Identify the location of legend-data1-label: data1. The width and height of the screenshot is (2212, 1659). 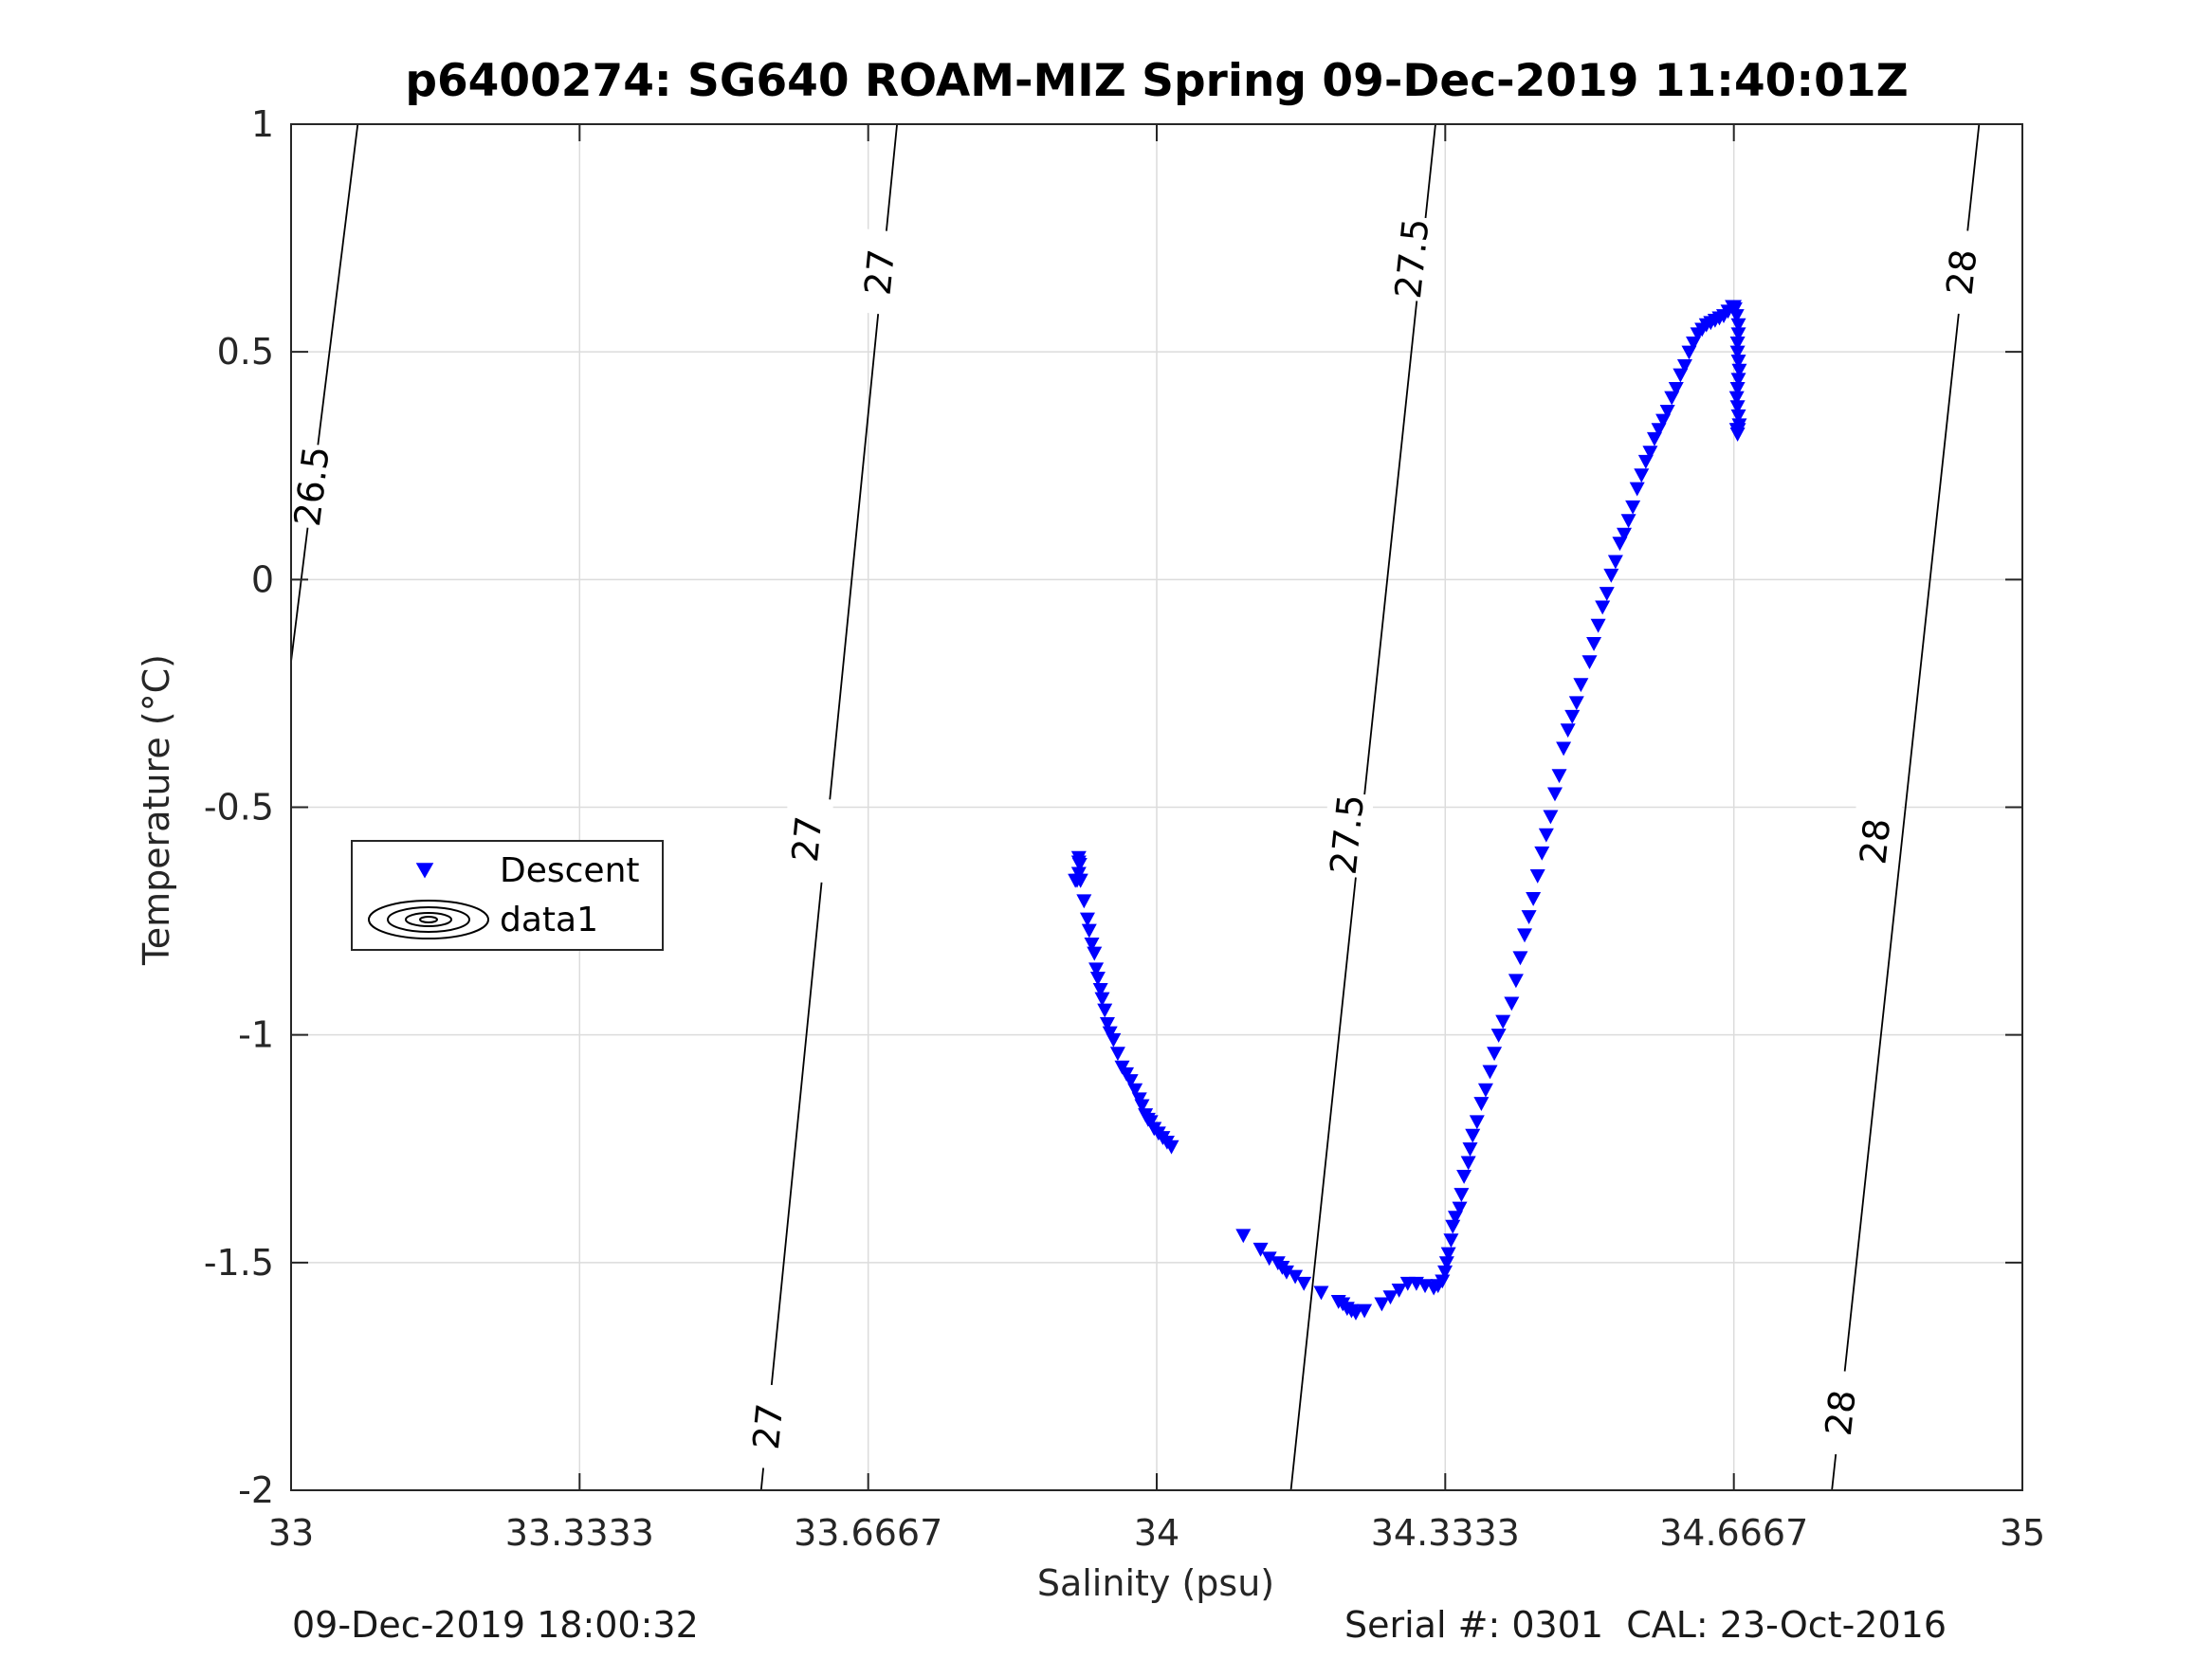
(549, 920).